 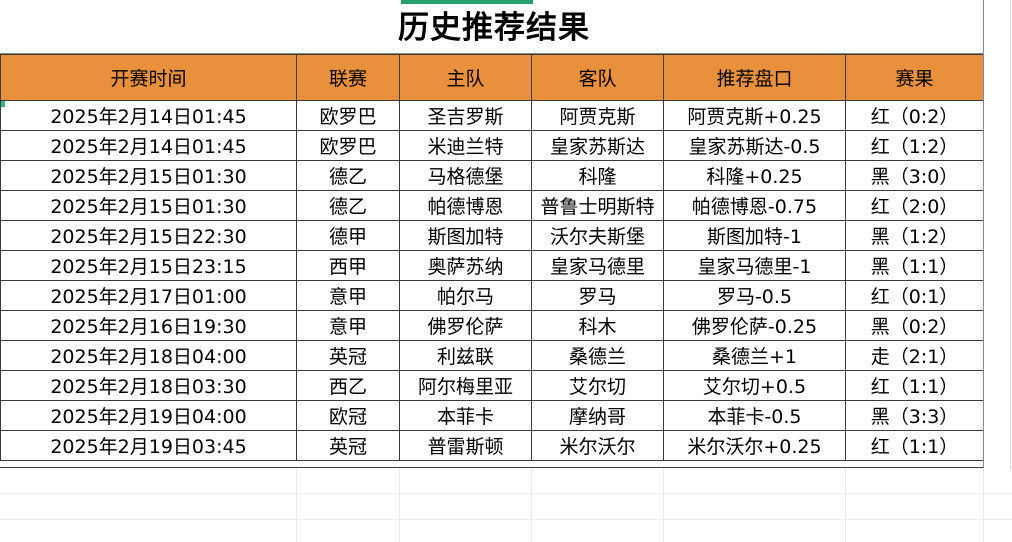 I want to click on table-row: 2025年2月19日03:45 英冠 普雷斯顿 米尔沃尔 米尔沃尔+0.25 红（1:1）, so click(x=492, y=445).